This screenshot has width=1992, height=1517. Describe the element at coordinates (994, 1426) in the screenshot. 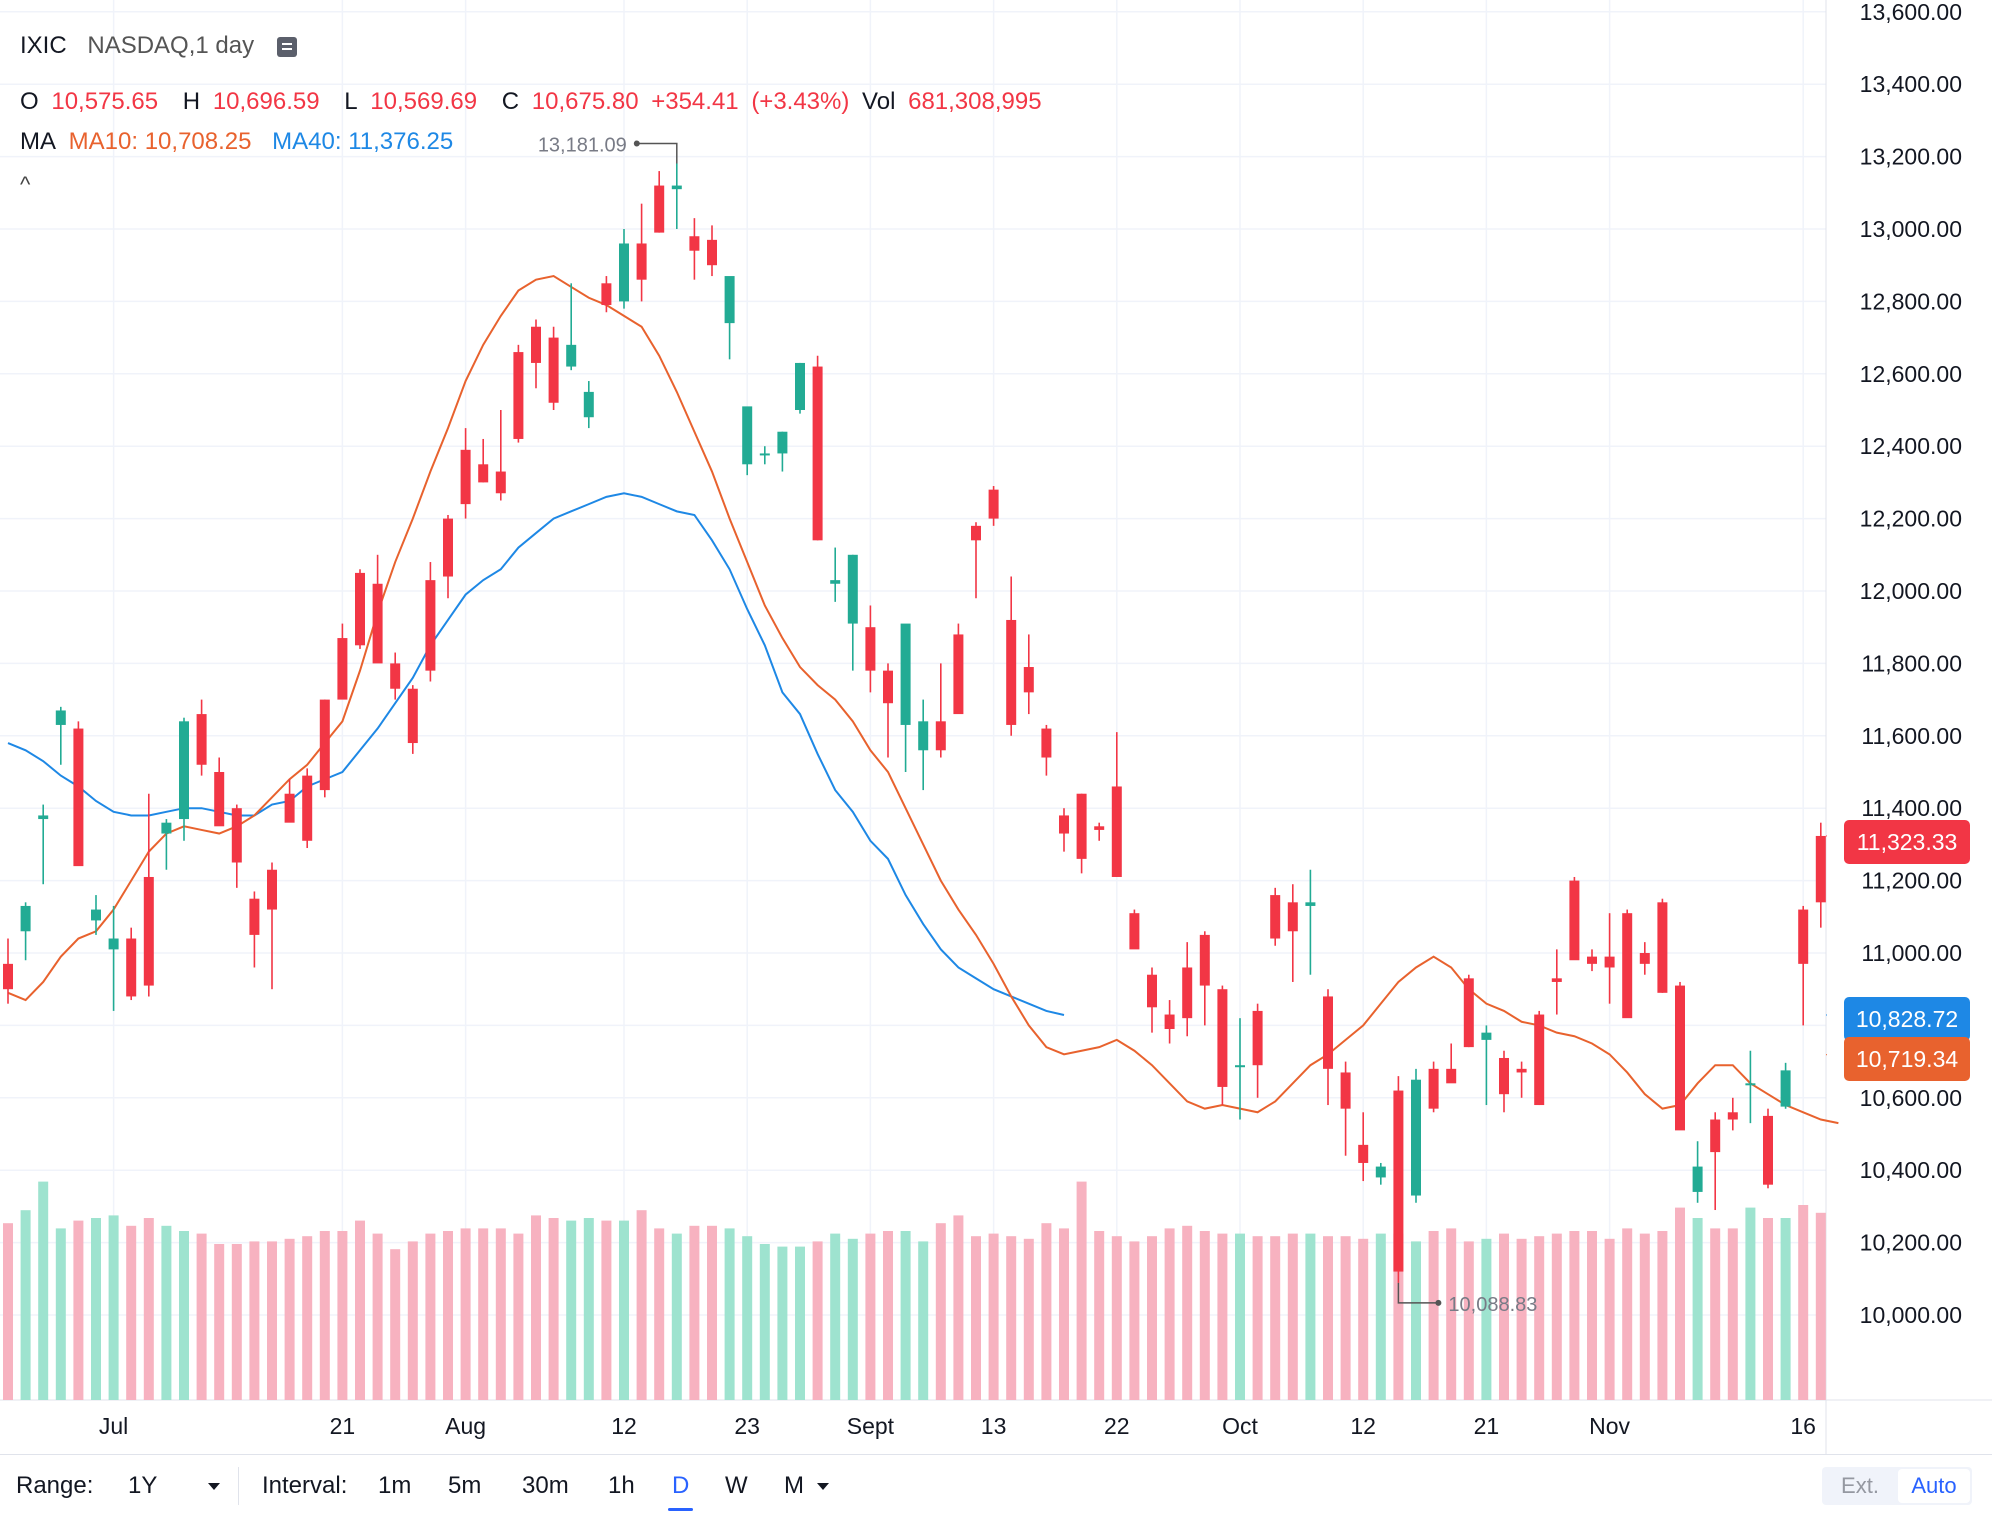

I see `x-tick-label: 13` at that location.